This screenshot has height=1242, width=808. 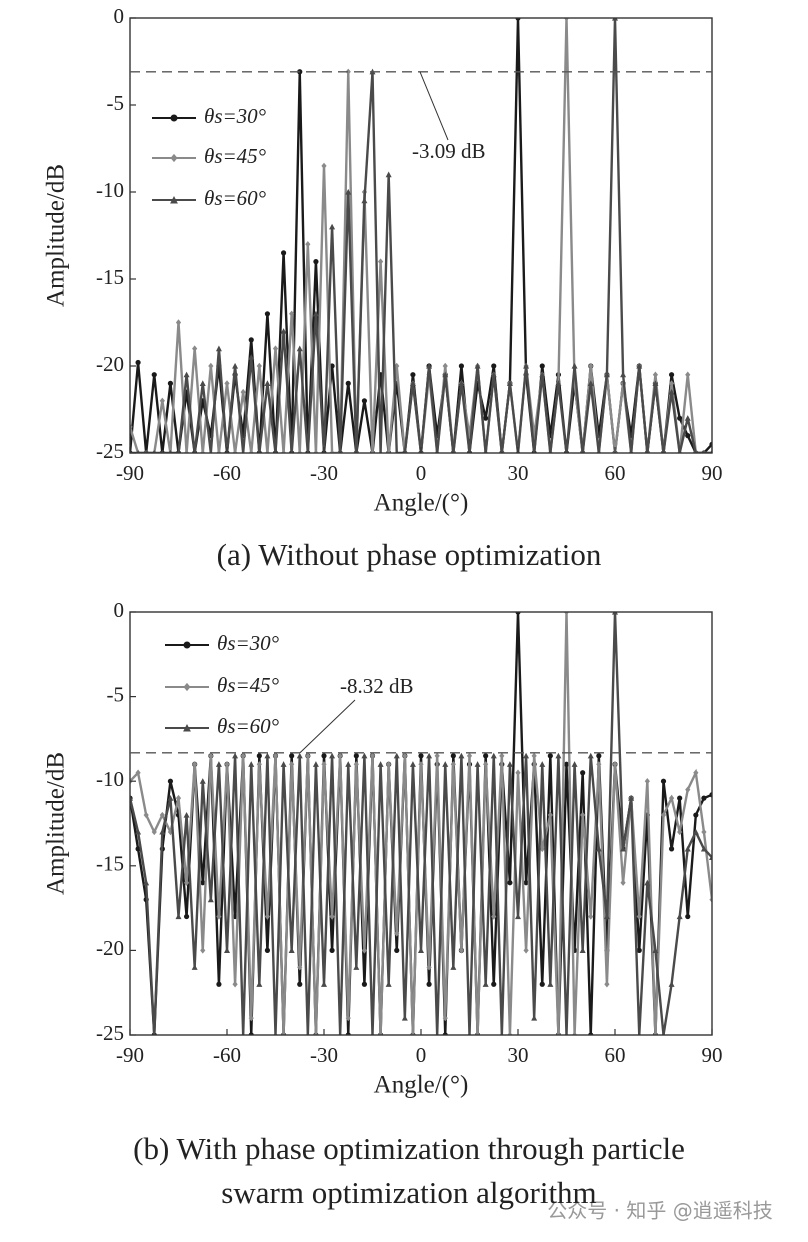 I want to click on caption: swarm optimization algorithm, so click(x=408, y=1192).